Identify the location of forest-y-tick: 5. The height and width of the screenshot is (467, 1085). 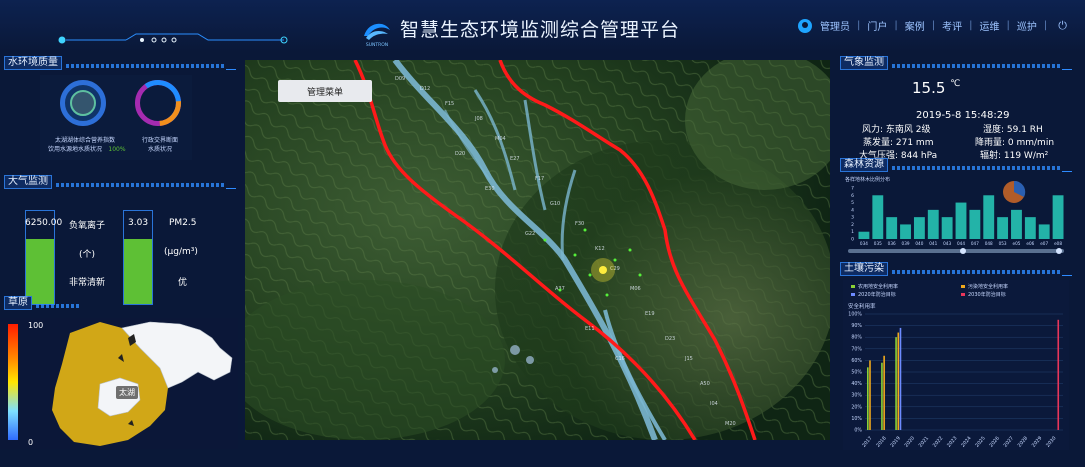
(852, 203).